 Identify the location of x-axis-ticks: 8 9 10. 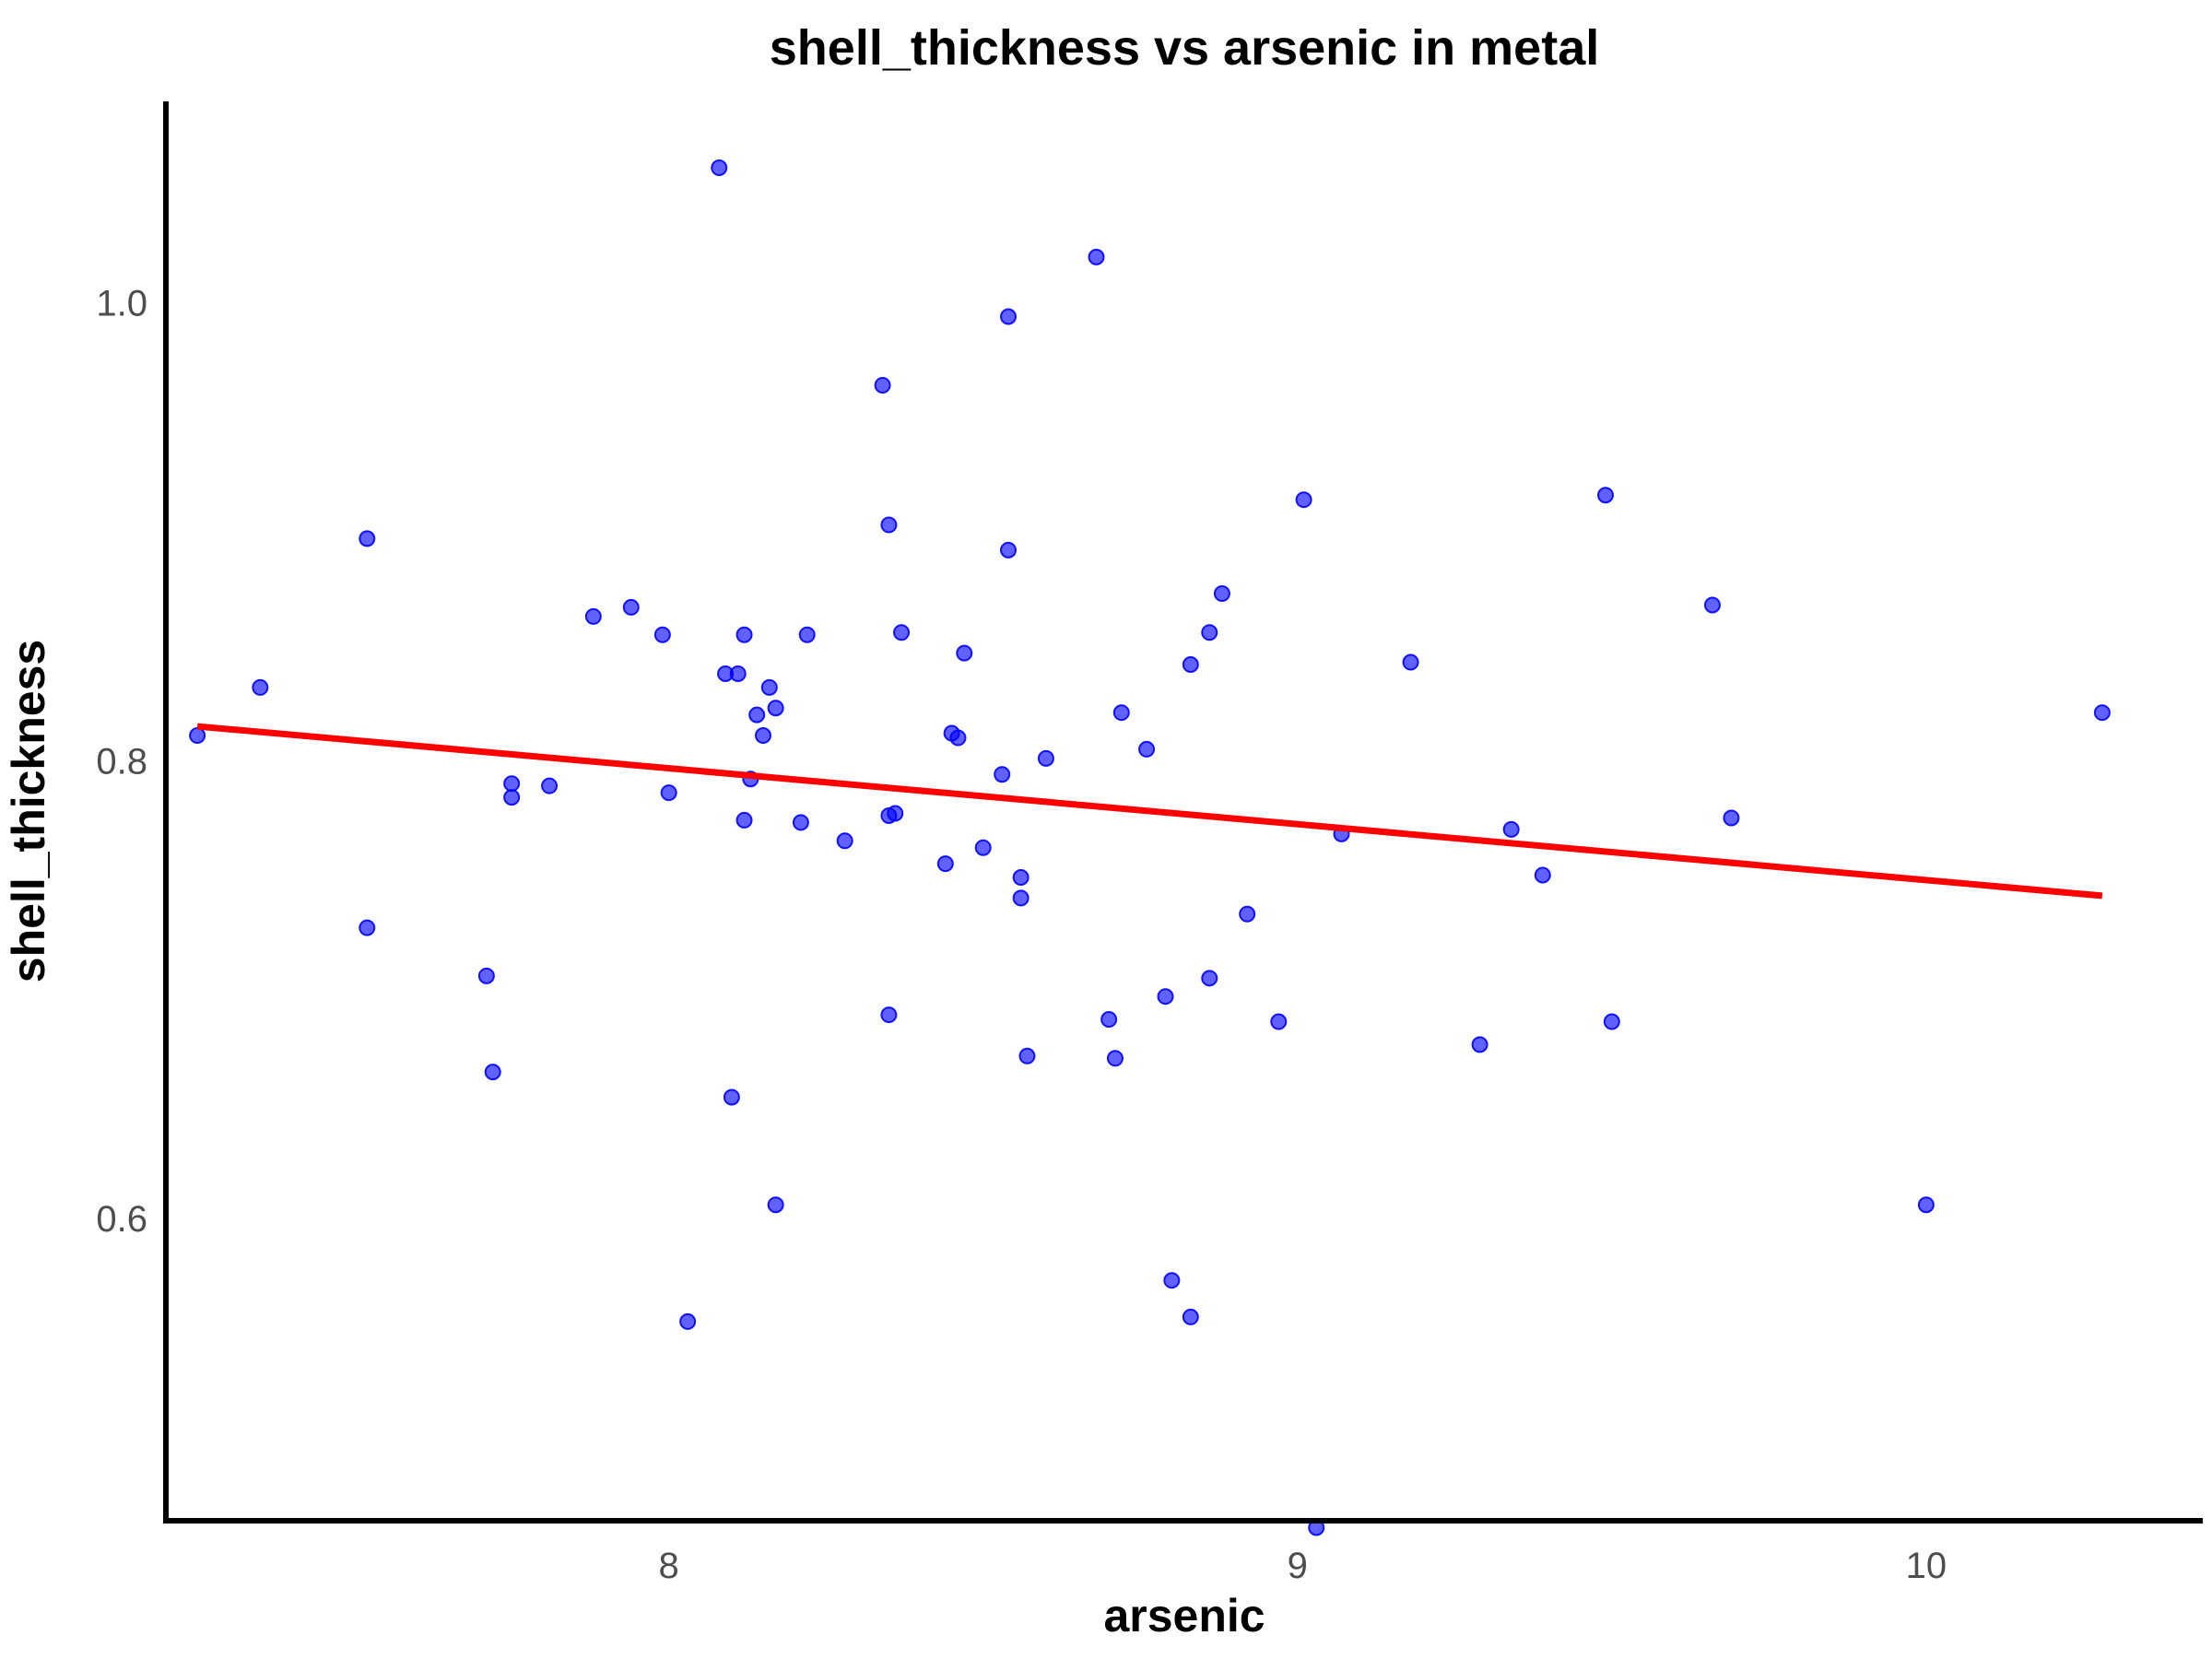
(1303, 1566).